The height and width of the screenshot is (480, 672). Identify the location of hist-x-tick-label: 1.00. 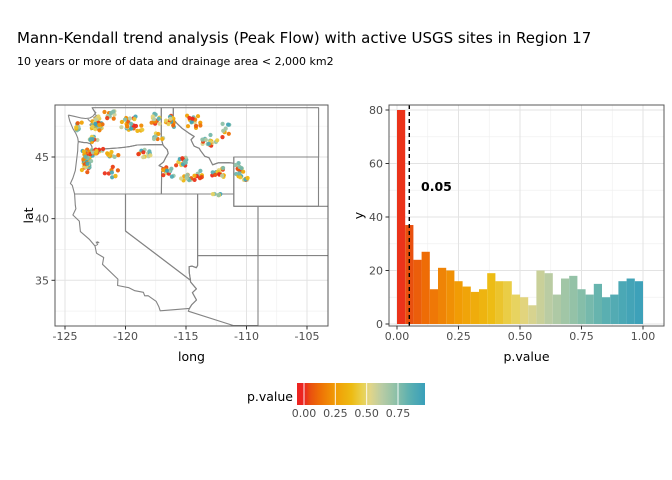
(643, 336).